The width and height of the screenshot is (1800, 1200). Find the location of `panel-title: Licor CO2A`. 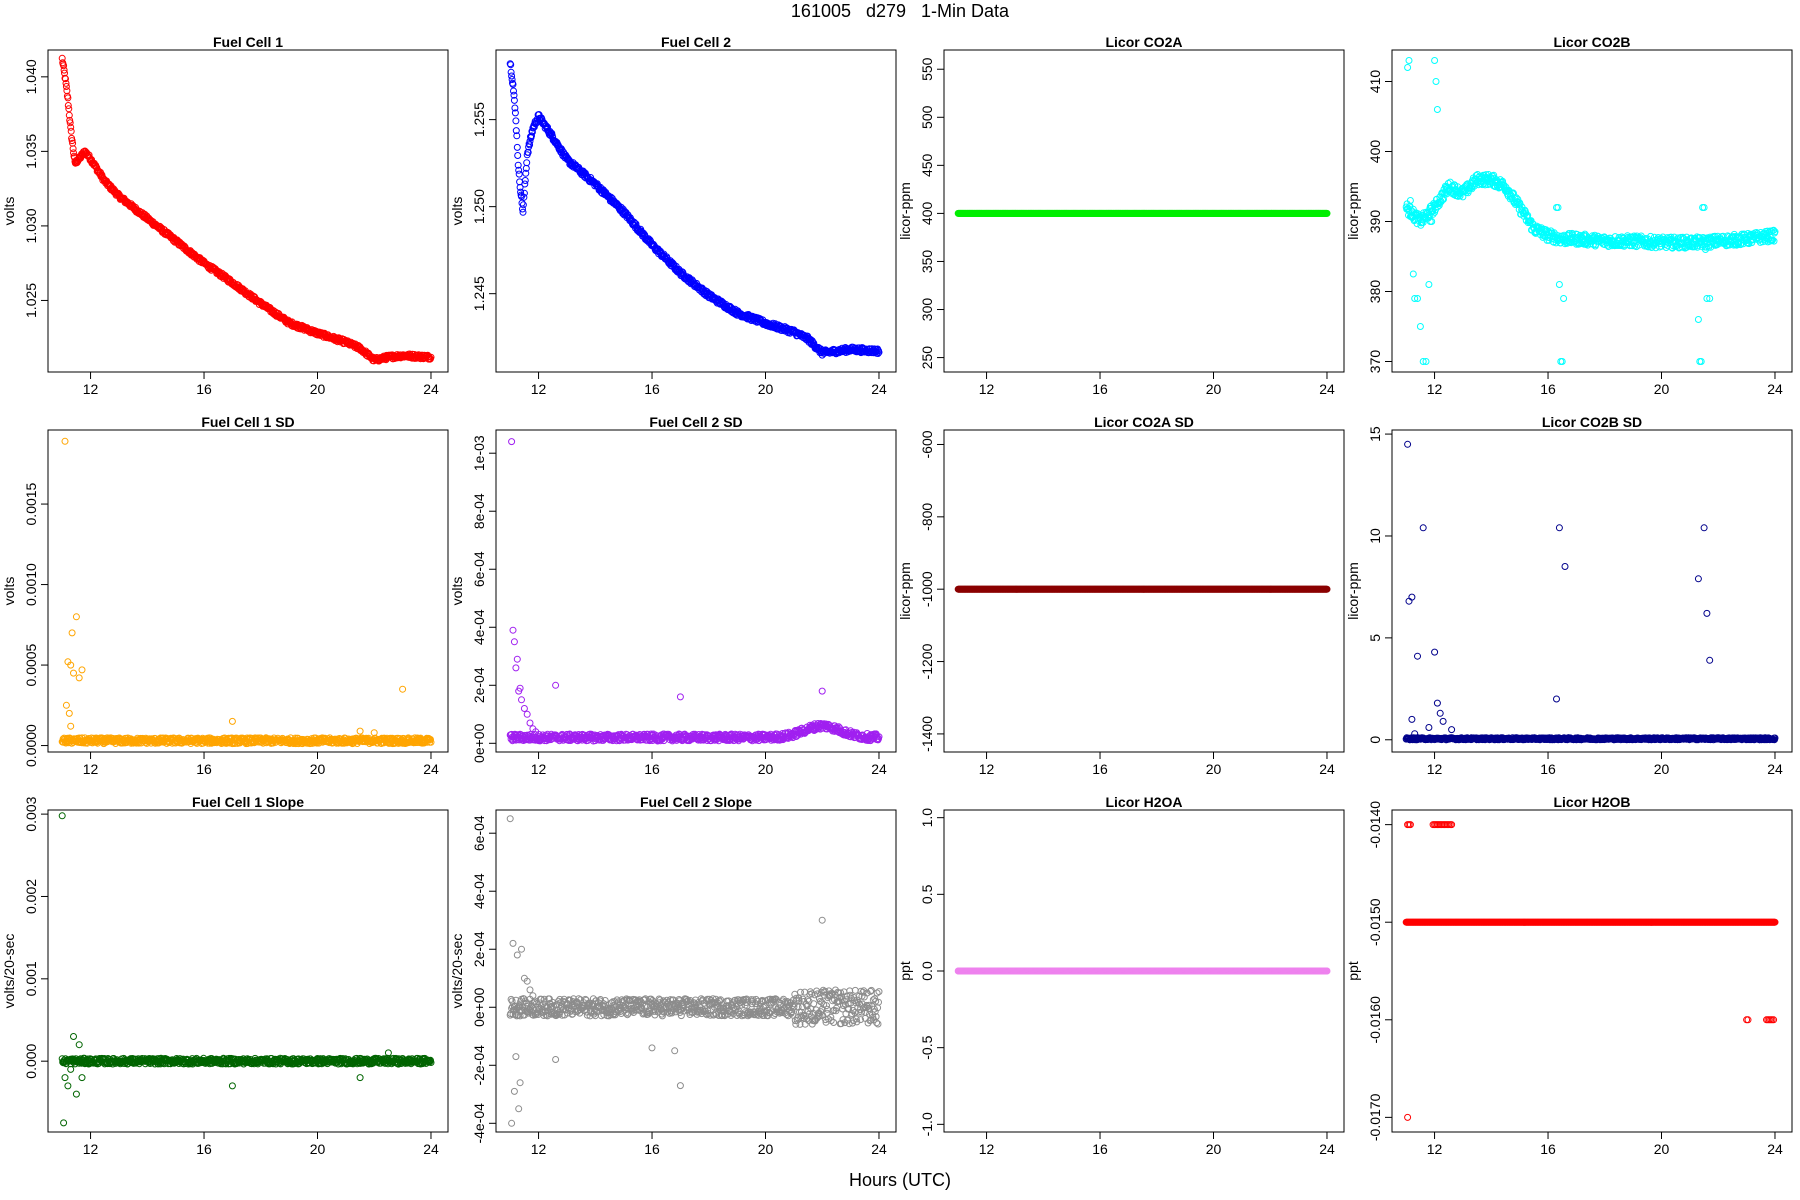

panel-title: Licor CO2A is located at coordinates (1143, 42).